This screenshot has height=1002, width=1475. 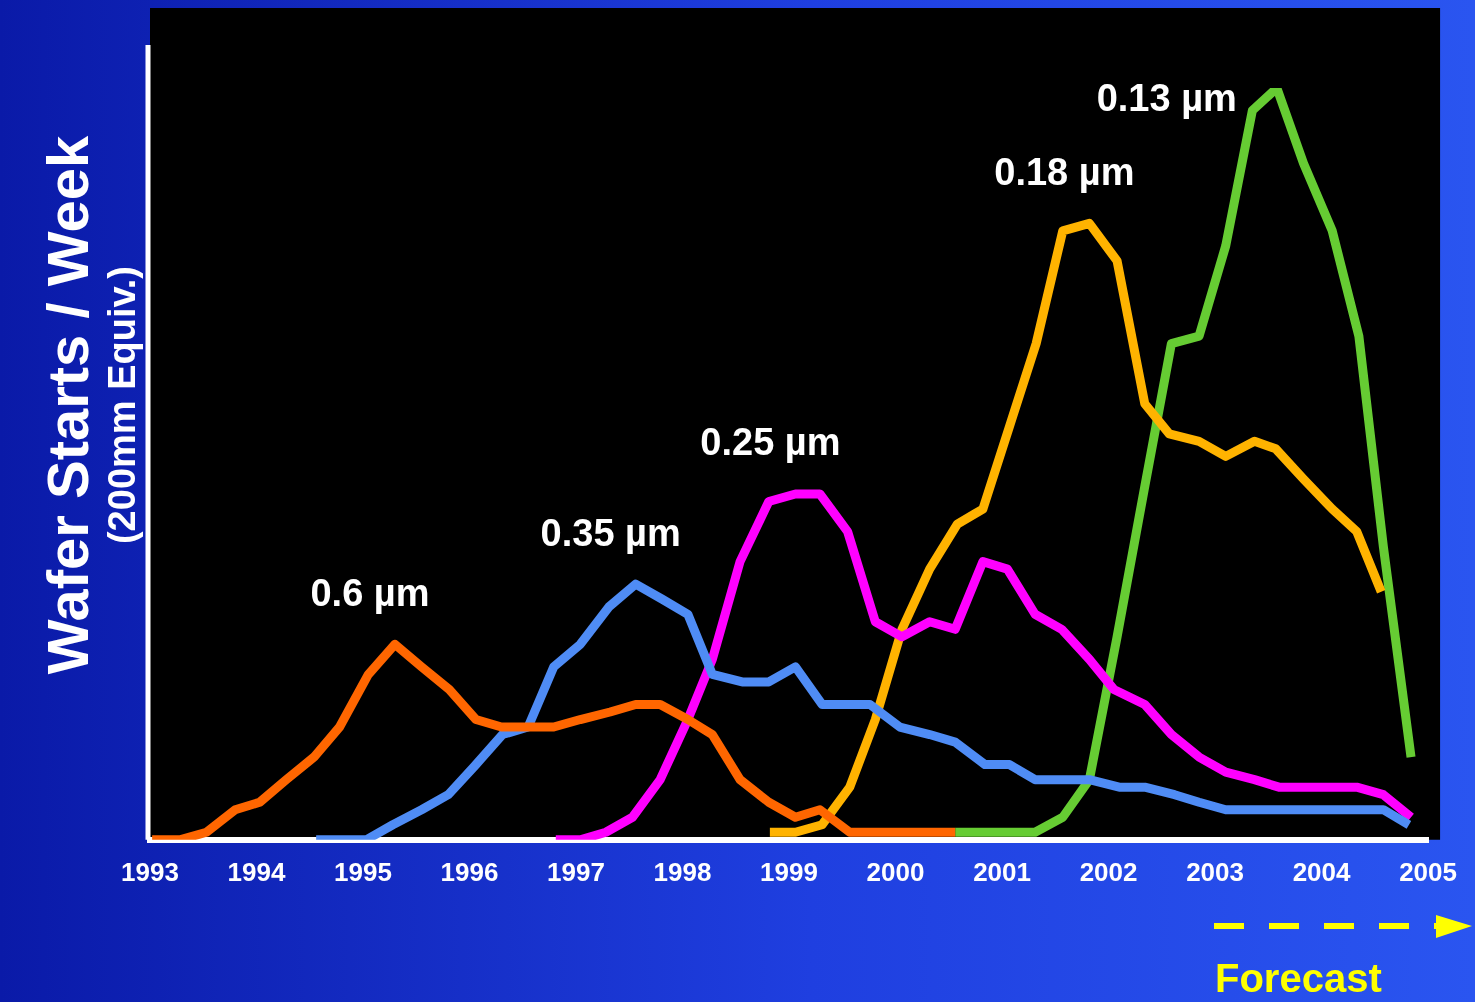 I want to click on series-label: 0.25 µm, so click(x=770, y=442).